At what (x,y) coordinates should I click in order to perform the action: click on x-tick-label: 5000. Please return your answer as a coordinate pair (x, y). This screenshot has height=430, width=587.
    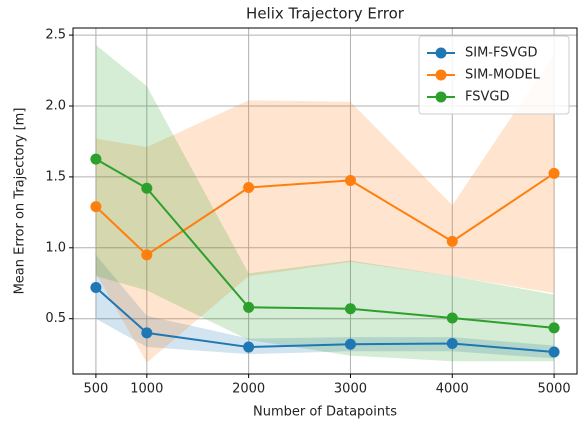
    Looking at the image, I should click on (554, 389).